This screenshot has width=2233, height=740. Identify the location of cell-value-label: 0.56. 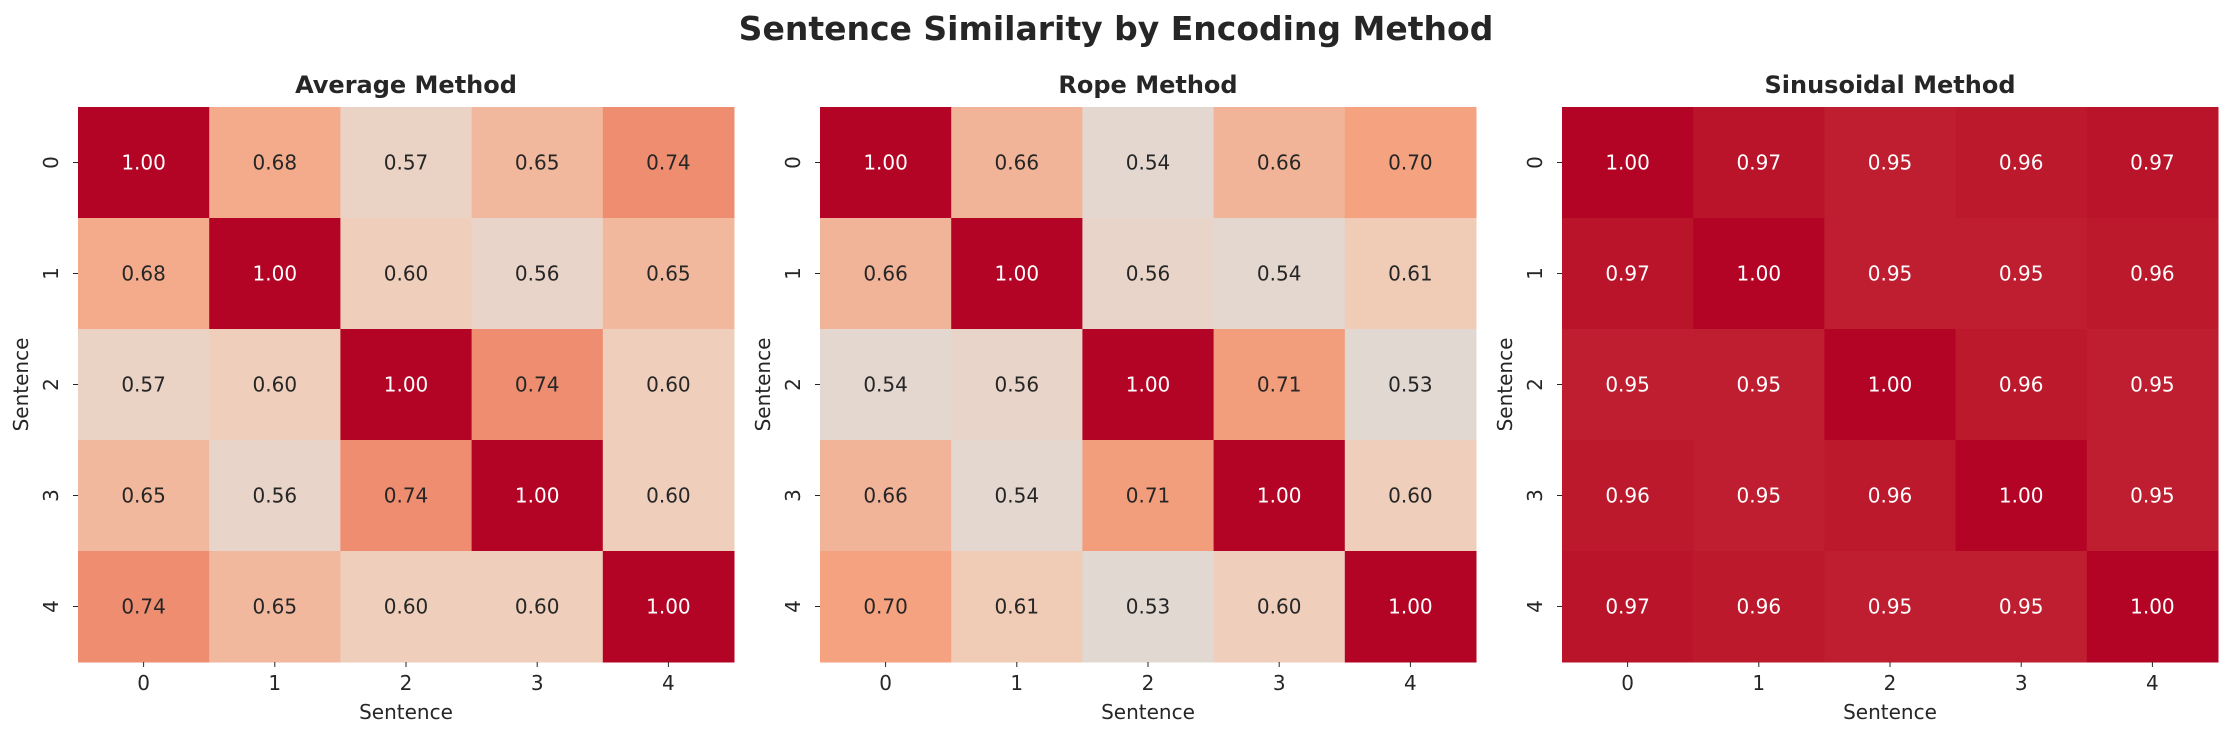
(275, 496).